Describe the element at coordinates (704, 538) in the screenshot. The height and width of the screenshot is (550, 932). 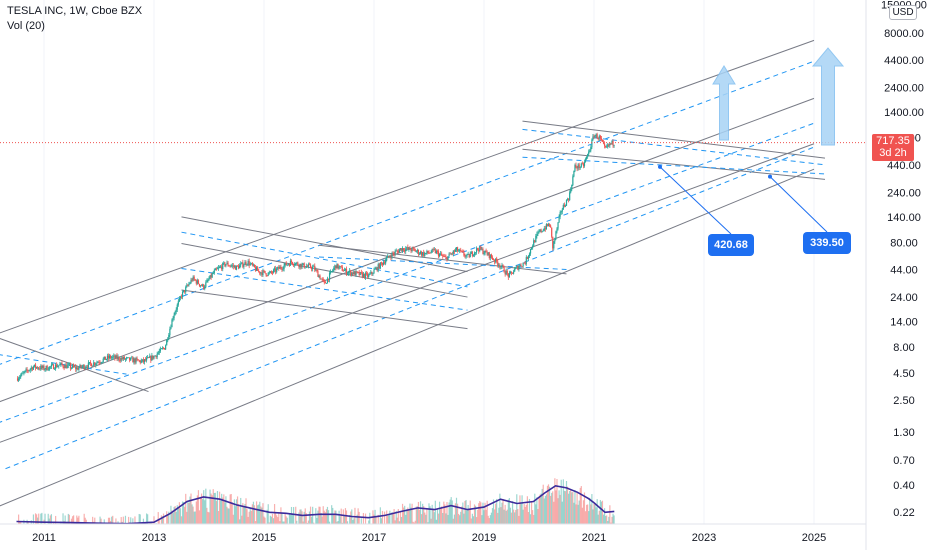
I see `time-tick-label: 2023` at that location.